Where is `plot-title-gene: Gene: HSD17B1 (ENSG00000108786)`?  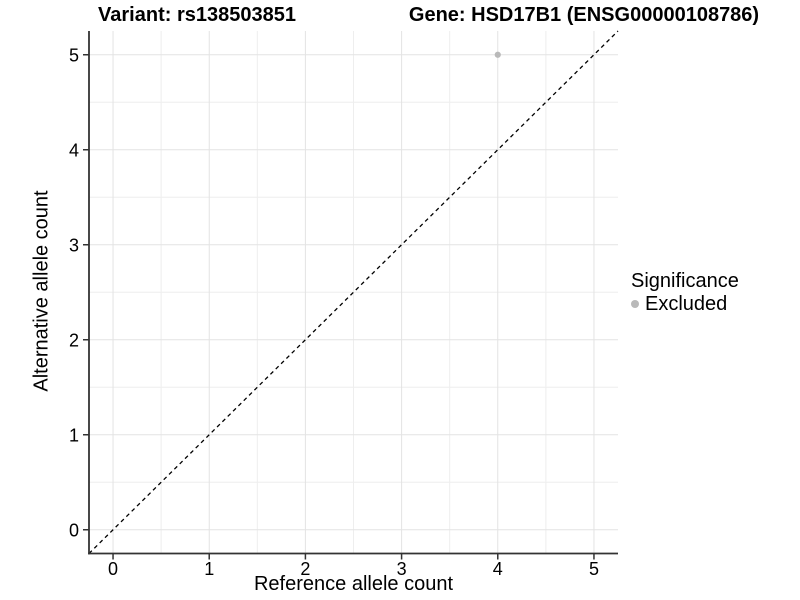
plot-title-gene: Gene: HSD17B1 (ENSG00000108786) is located at coordinates (584, 15).